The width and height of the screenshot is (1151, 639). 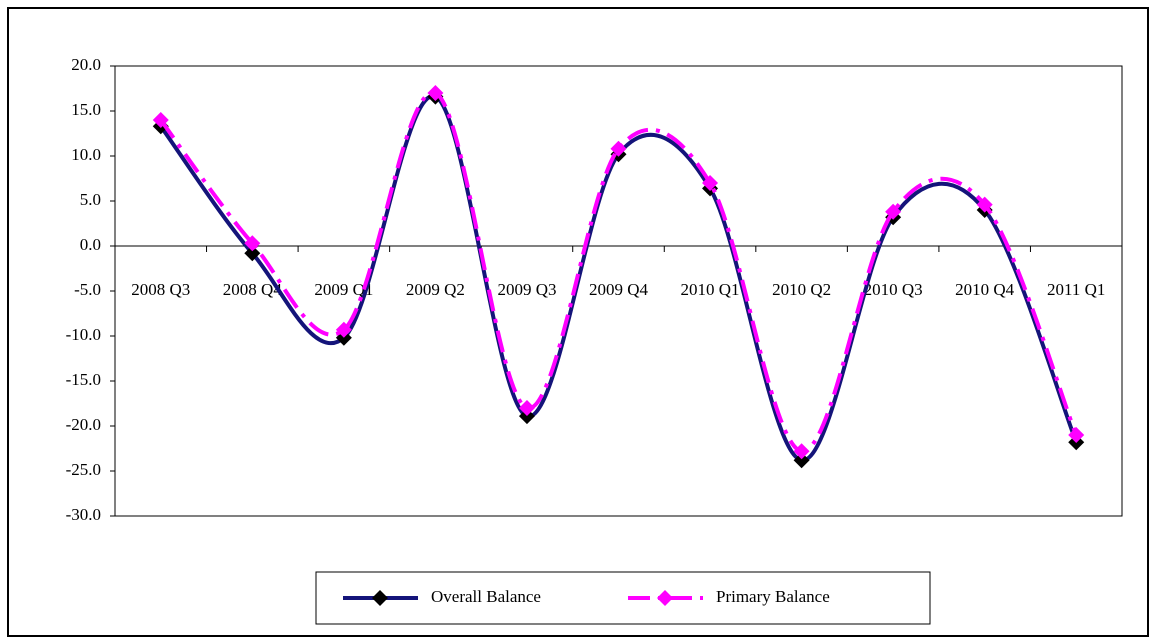 What do you see at coordinates (86, 154) in the screenshot?
I see `y-tick-label: 10.0` at bounding box center [86, 154].